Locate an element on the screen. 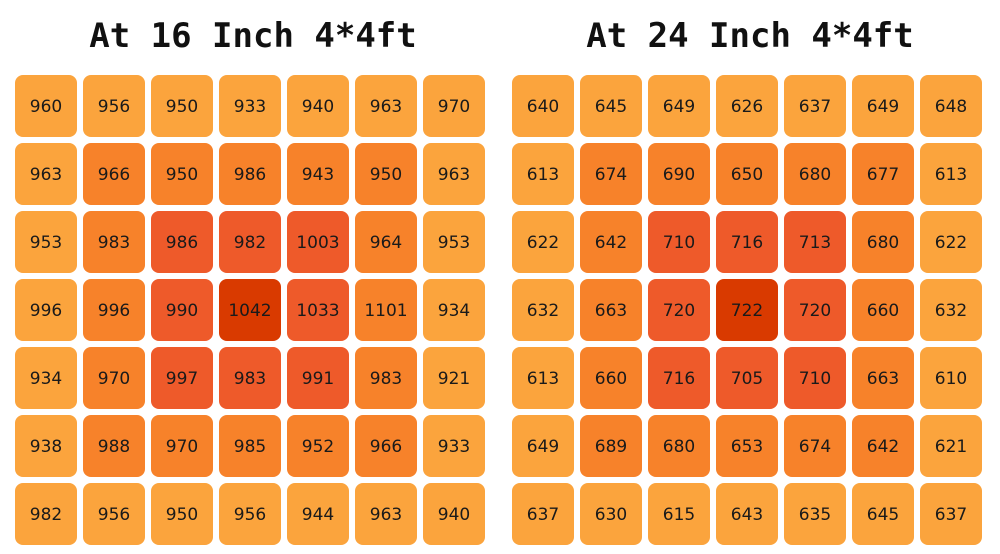  cell-value-label: 986 is located at coordinates (250, 175).